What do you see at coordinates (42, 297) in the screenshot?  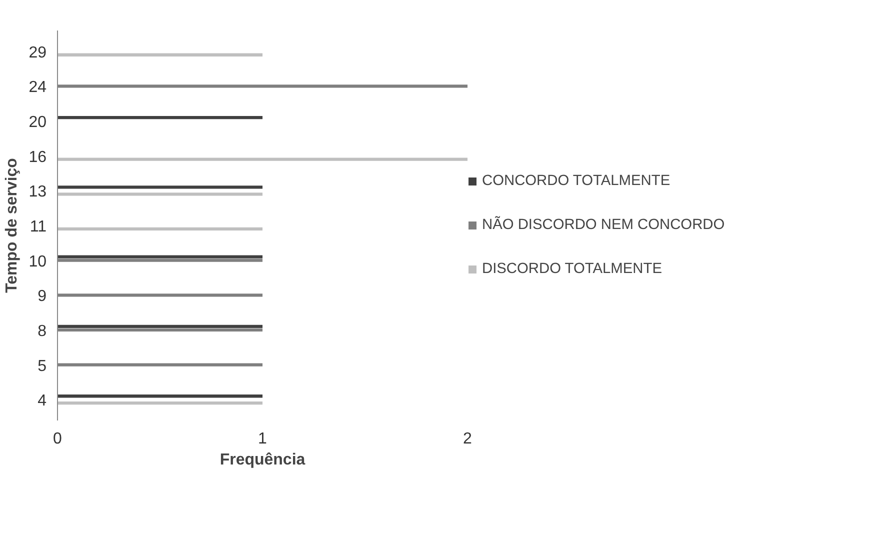 I see `y-tick-label: 9` at bounding box center [42, 297].